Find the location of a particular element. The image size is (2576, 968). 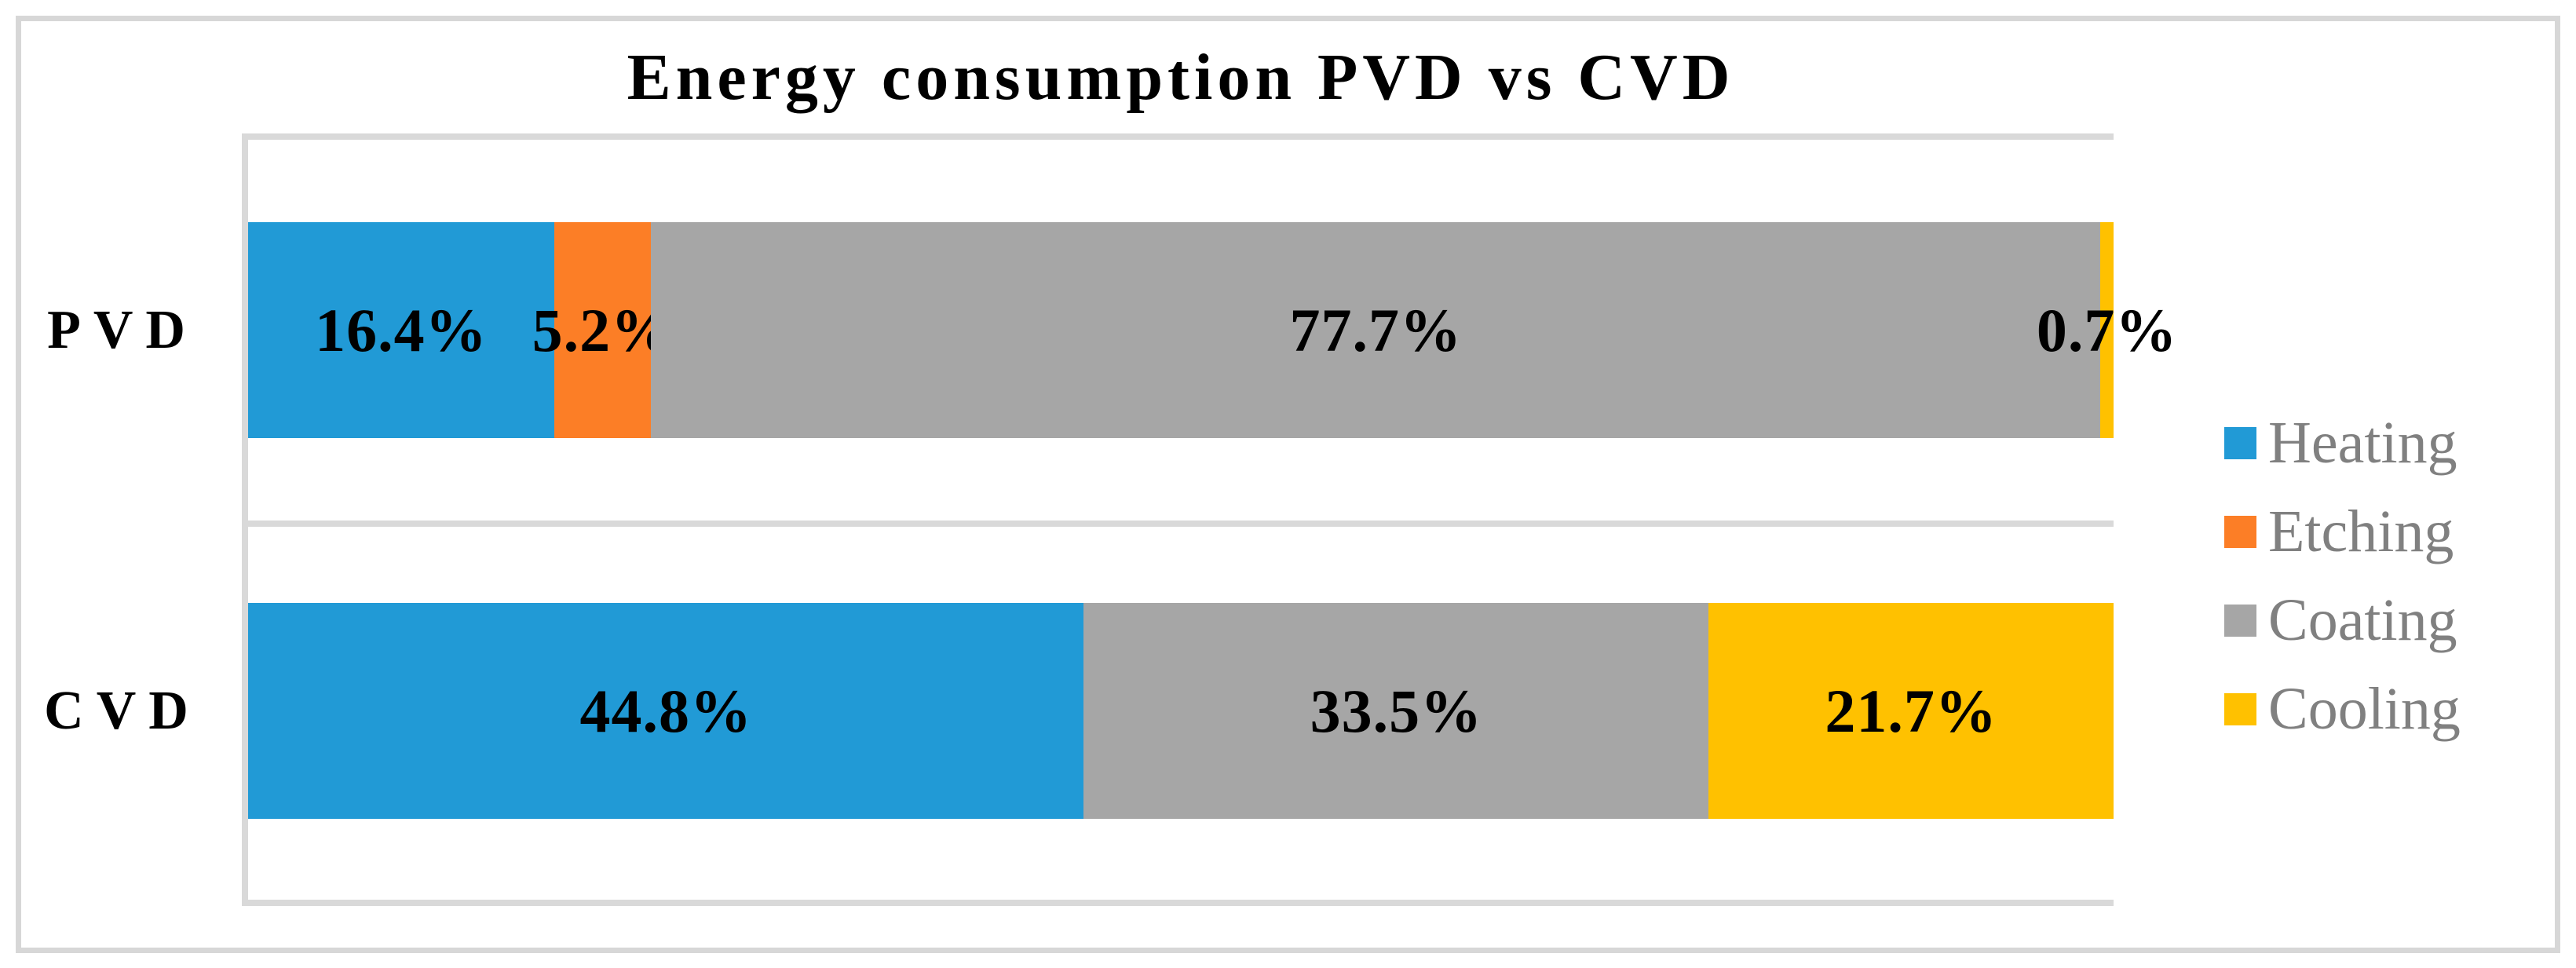

data-label-cvd-heating: 44.8% is located at coordinates (665, 710).